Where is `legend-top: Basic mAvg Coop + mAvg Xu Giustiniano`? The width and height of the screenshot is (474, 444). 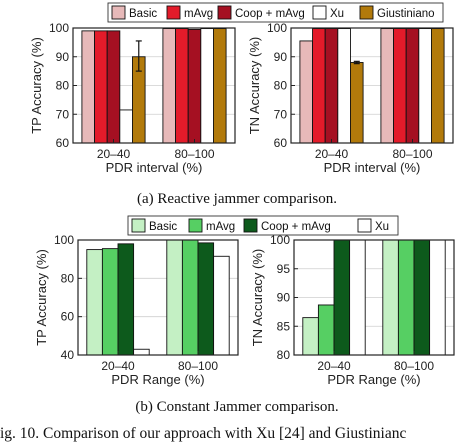 legend-top: Basic mAvg Coop + mAvg Xu Giustiniano is located at coordinates (275, 12).